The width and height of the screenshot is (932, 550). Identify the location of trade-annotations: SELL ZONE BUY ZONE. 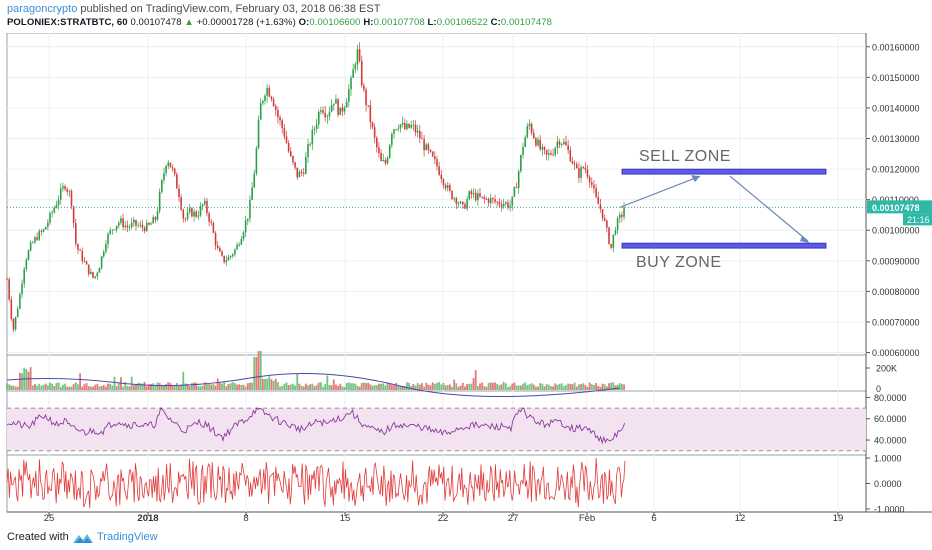
(723, 209).